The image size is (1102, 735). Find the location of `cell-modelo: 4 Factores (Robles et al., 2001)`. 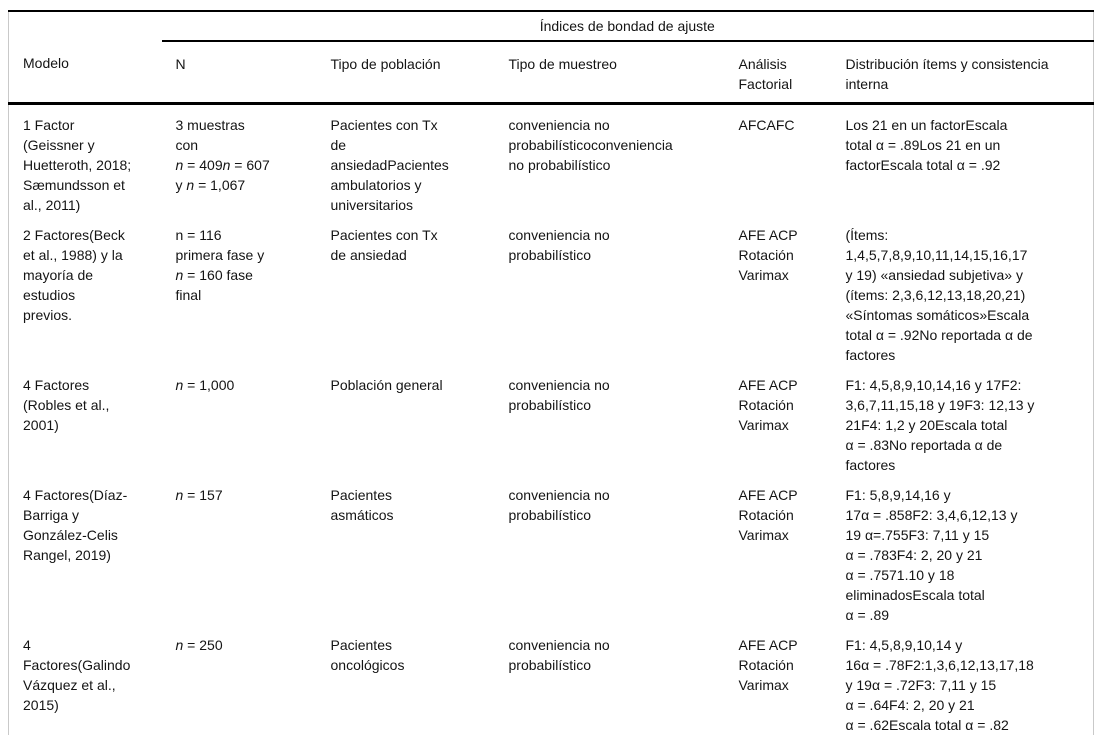

cell-modelo: 4 Factores (Robles et al., 2001) is located at coordinates (66, 405).